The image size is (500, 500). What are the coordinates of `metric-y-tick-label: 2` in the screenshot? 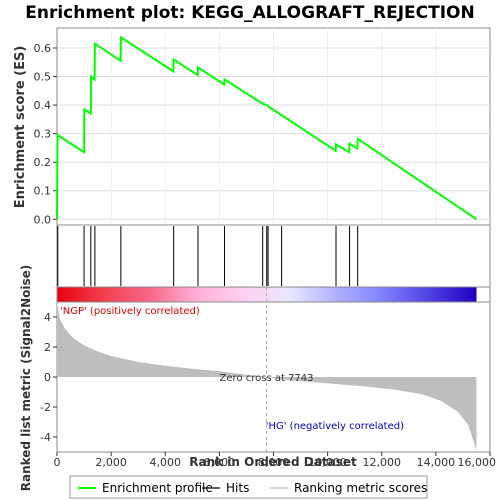 It's located at (47, 347).